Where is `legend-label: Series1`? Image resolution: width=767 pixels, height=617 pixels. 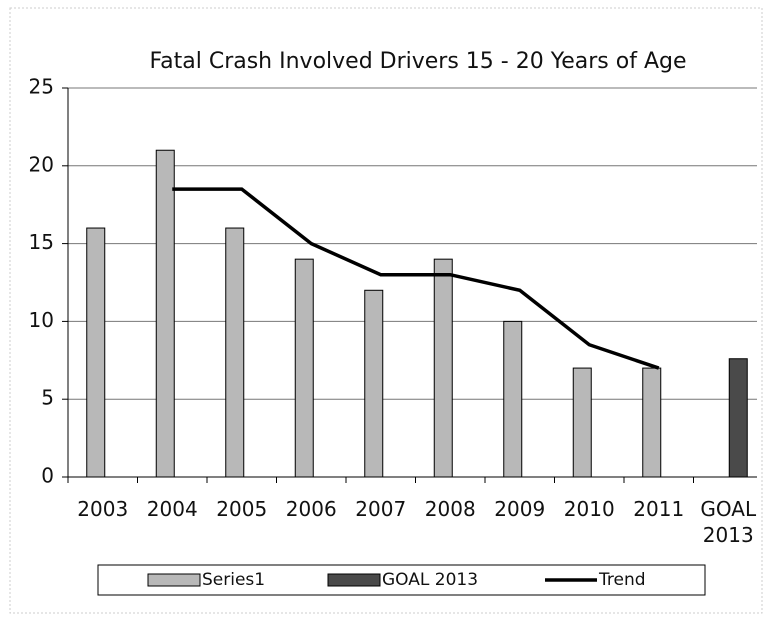 legend-label: Series1 is located at coordinates (233, 580).